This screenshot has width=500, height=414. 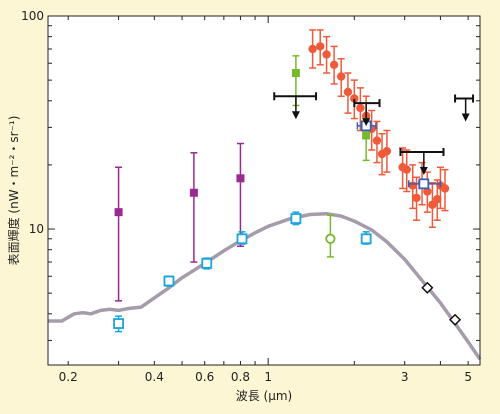 I want to click on x-tick-label: 5, so click(x=468, y=377).